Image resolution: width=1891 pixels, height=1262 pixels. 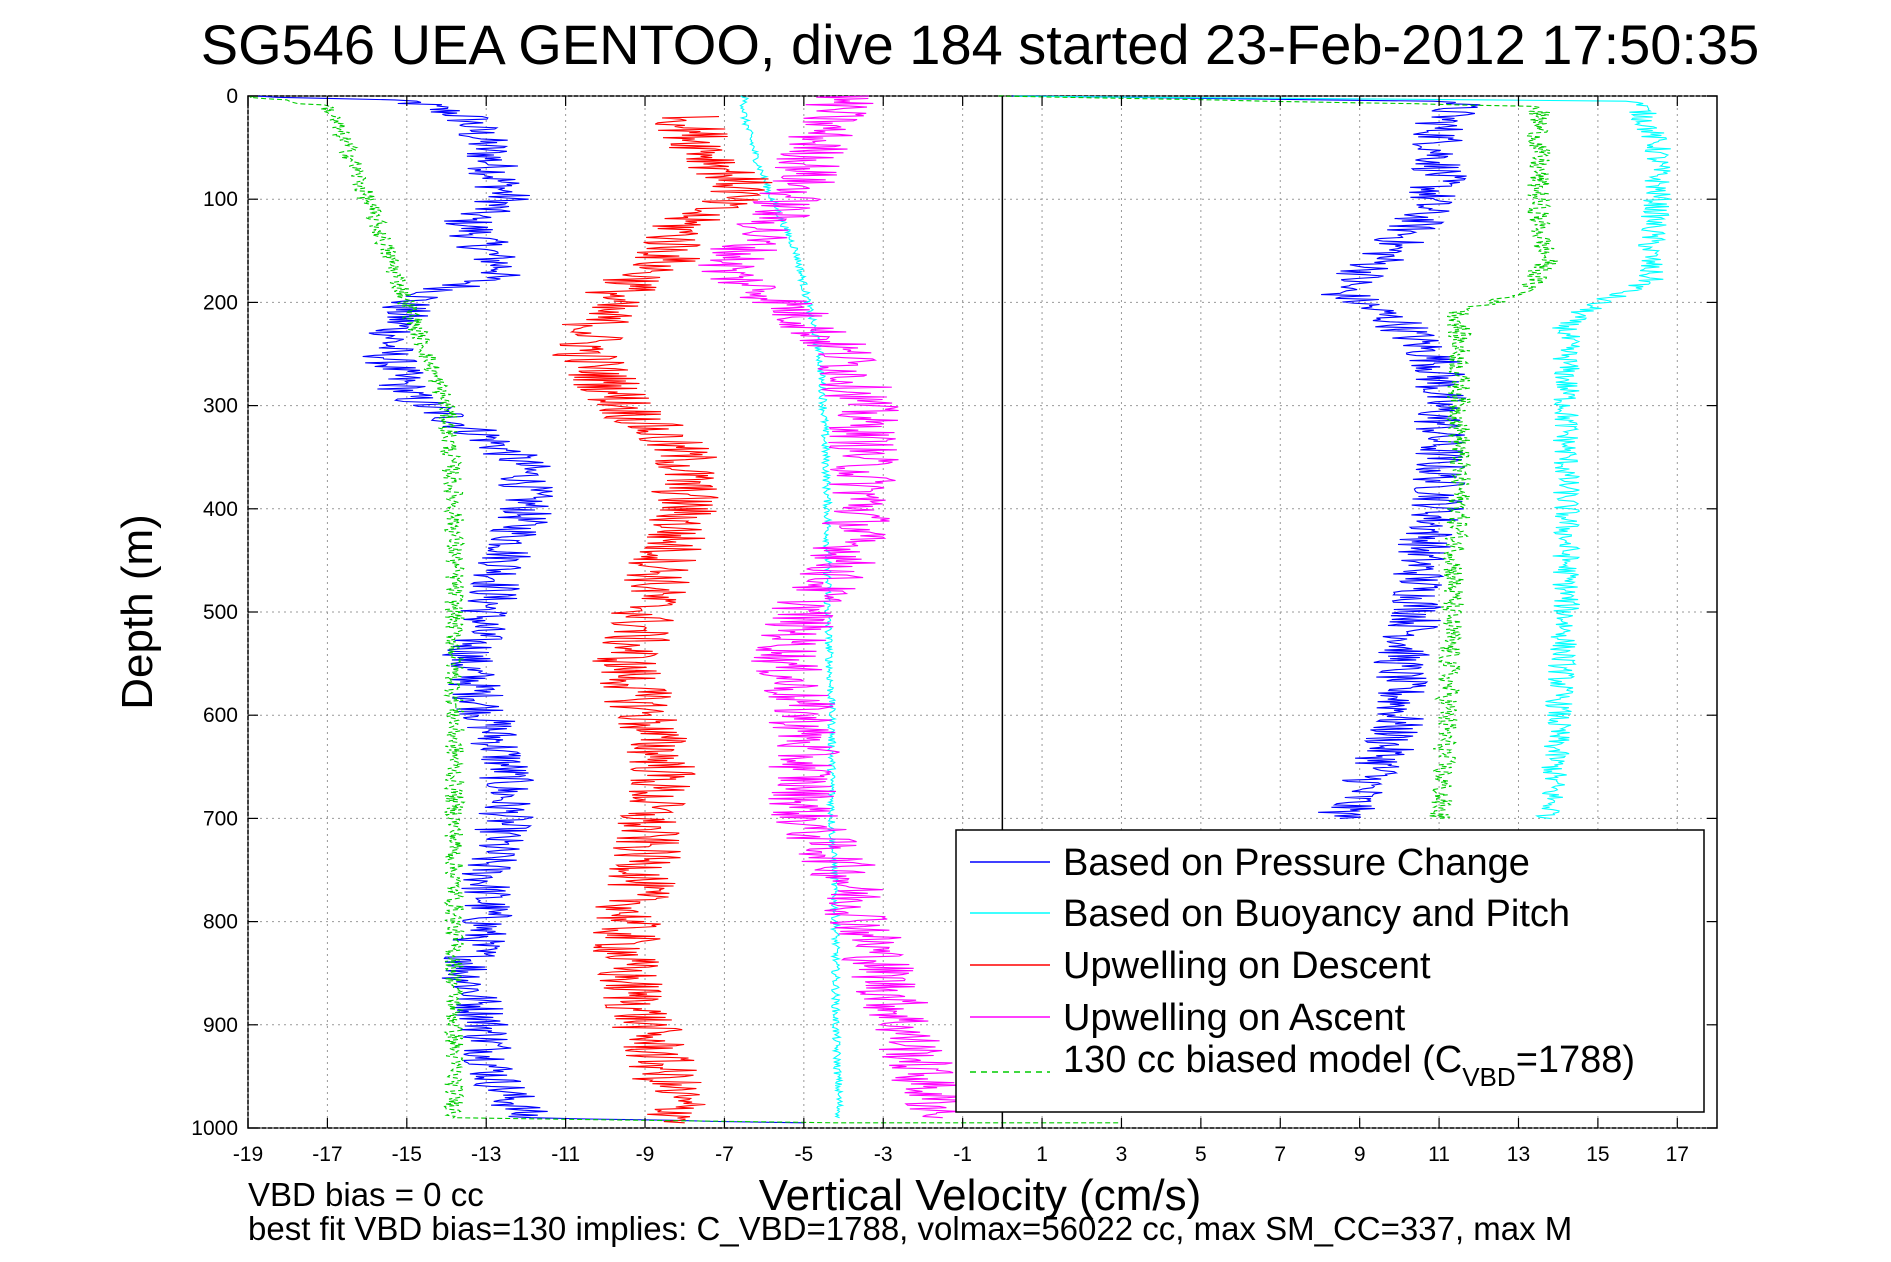 I want to click on y-tick-label: 0, so click(x=232, y=96).